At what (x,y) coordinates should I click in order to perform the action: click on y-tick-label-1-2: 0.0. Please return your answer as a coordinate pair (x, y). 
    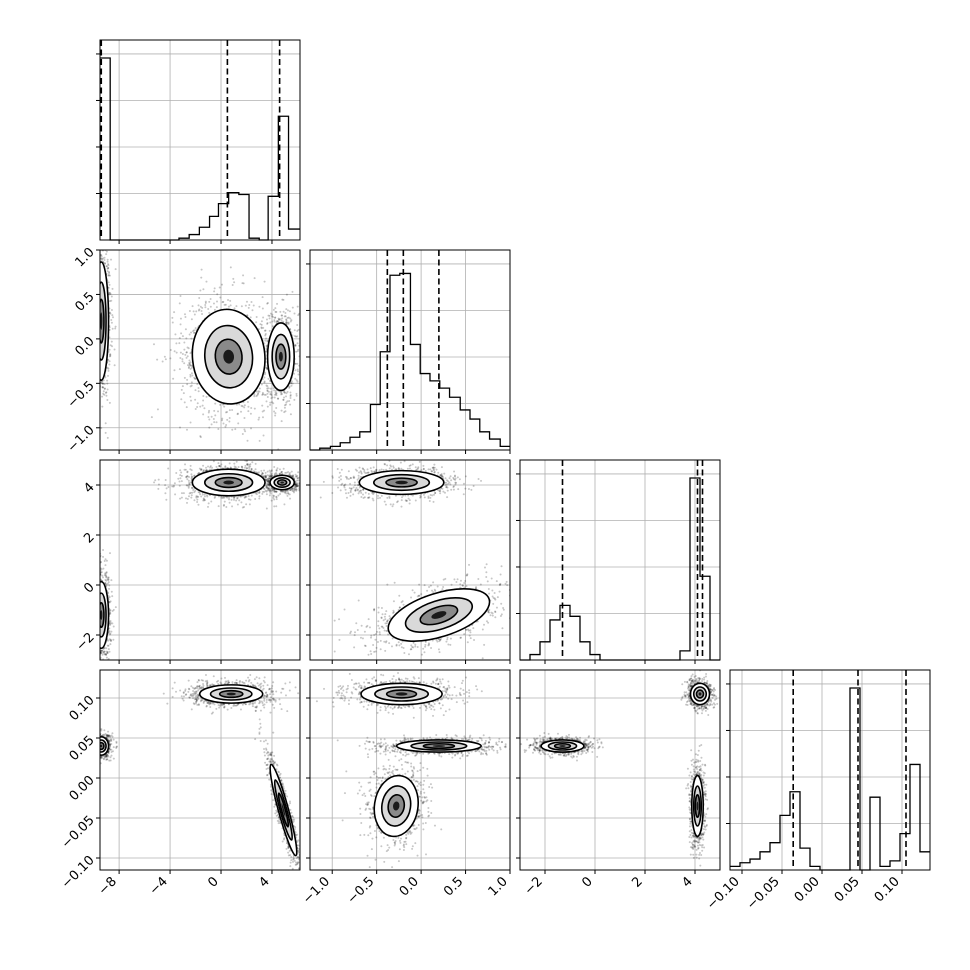
    Looking at the image, I should click on (84, 346).